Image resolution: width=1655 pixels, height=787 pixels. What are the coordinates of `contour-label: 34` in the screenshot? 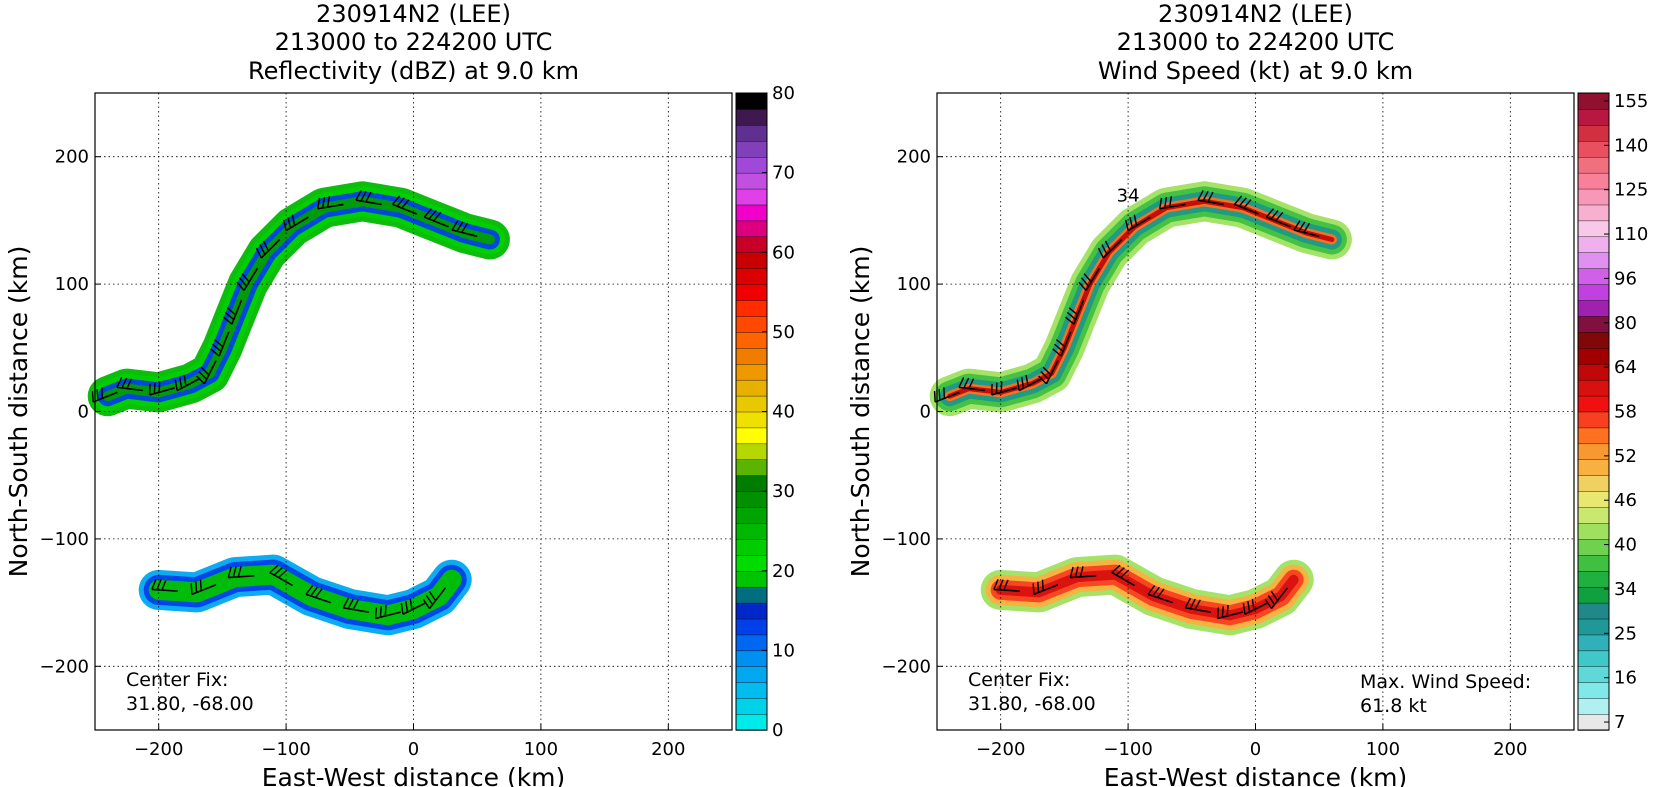 It's located at (1128, 195).